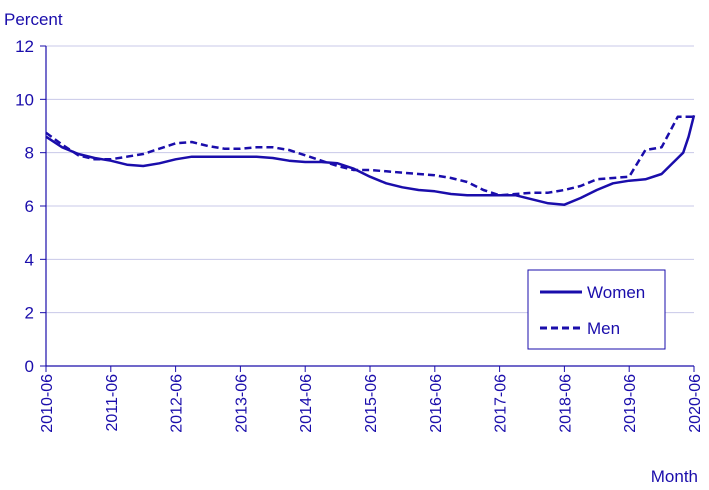  I want to click on y-tick-label: 8, so click(29, 153).